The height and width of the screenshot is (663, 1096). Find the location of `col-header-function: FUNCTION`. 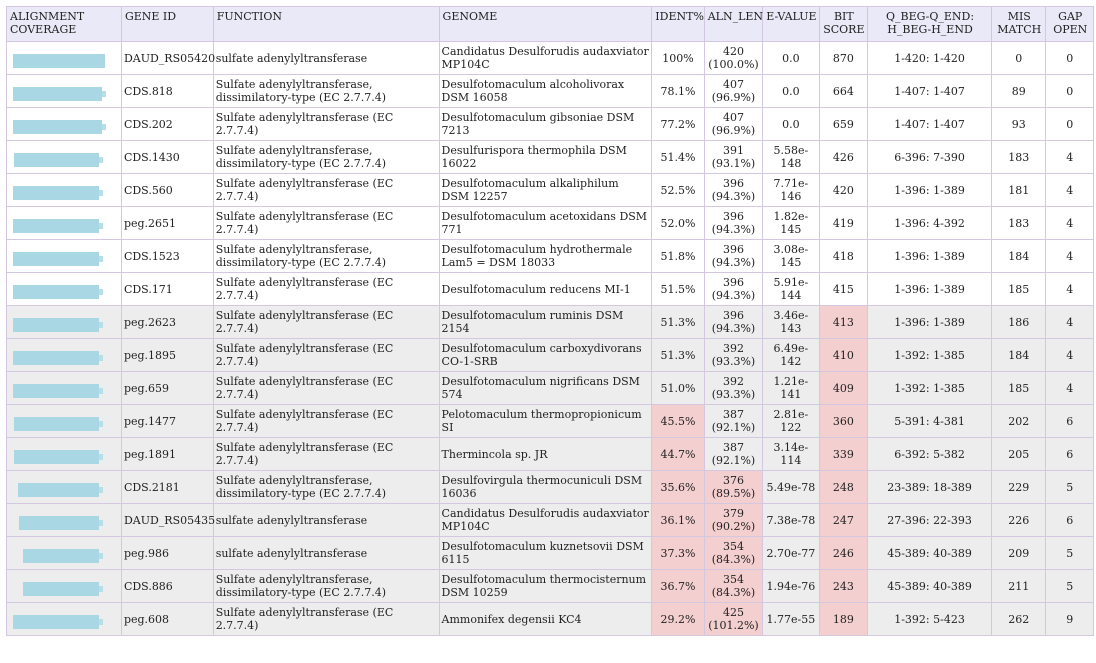

col-header-function: FUNCTION is located at coordinates (326, 24).